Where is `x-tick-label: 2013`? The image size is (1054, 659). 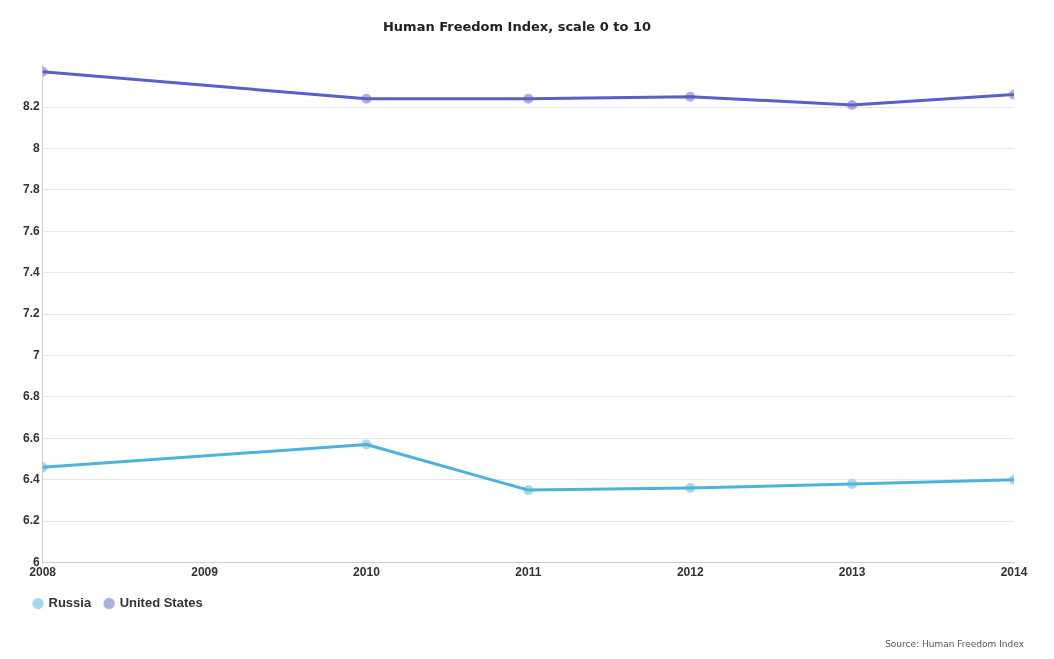
x-tick-label: 2013 is located at coordinates (852, 572).